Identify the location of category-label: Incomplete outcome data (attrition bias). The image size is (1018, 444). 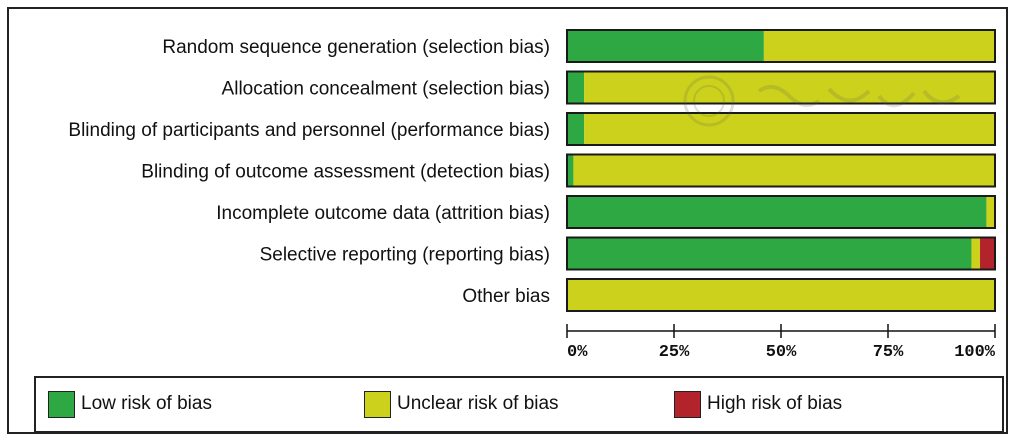
(383, 213).